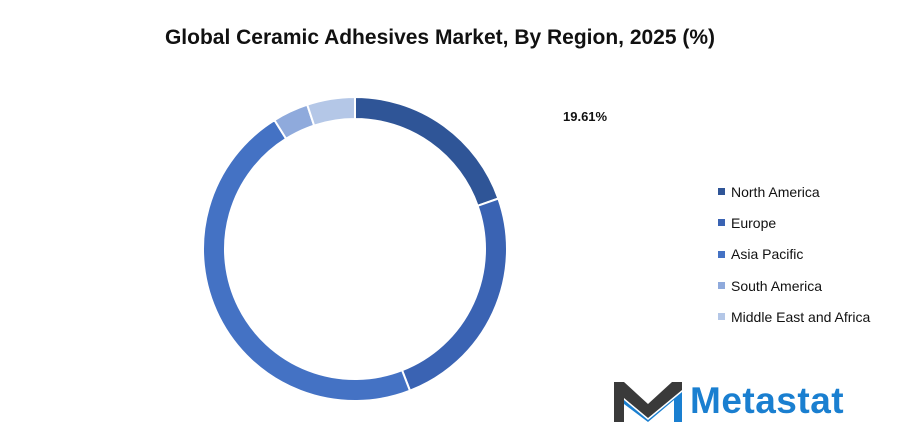 Image resolution: width=901 pixels, height=448 pixels. I want to click on data-label-north-america: 19.61%, so click(585, 116).